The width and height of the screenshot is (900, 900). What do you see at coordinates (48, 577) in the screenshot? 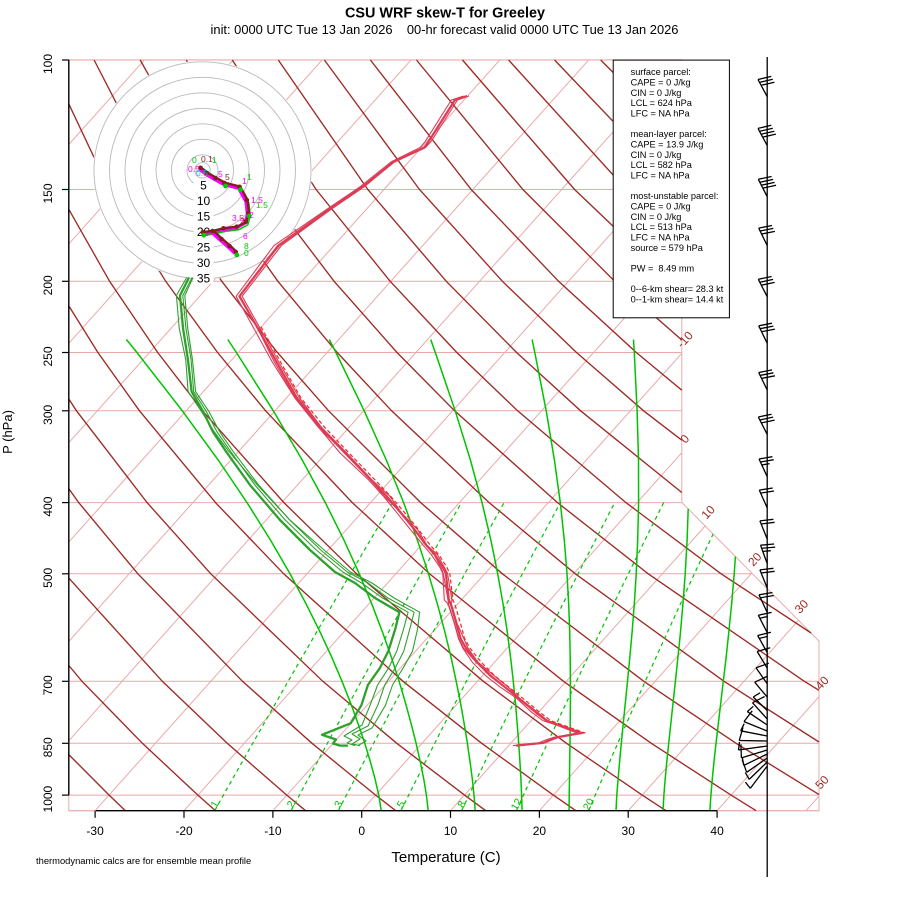
I see `svg-text: 500` at bounding box center [48, 577].